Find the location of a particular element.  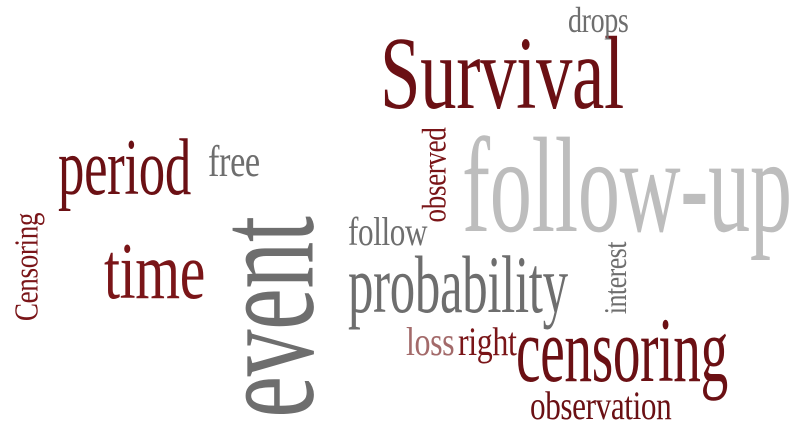

word-time: time is located at coordinates (154, 272).